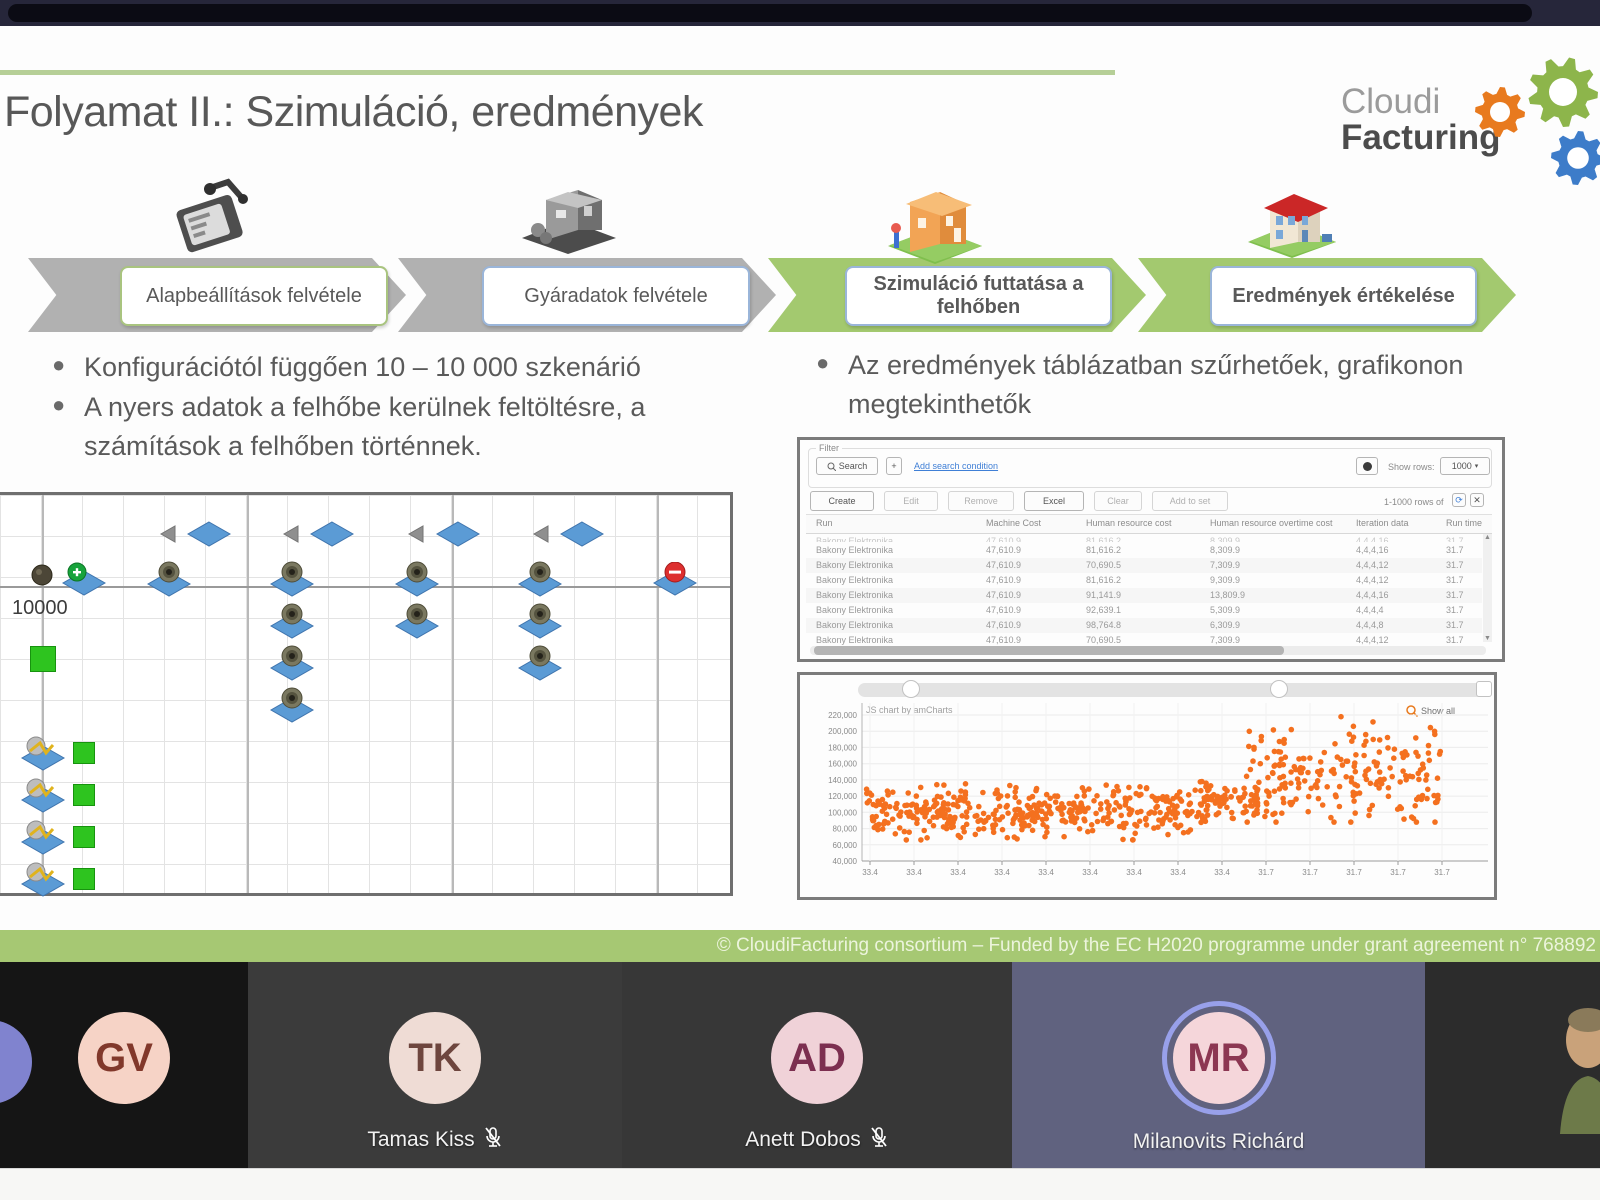 Image resolution: width=1600 pixels, height=1200 pixels. I want to click on filter-group, so click(1150, 468).